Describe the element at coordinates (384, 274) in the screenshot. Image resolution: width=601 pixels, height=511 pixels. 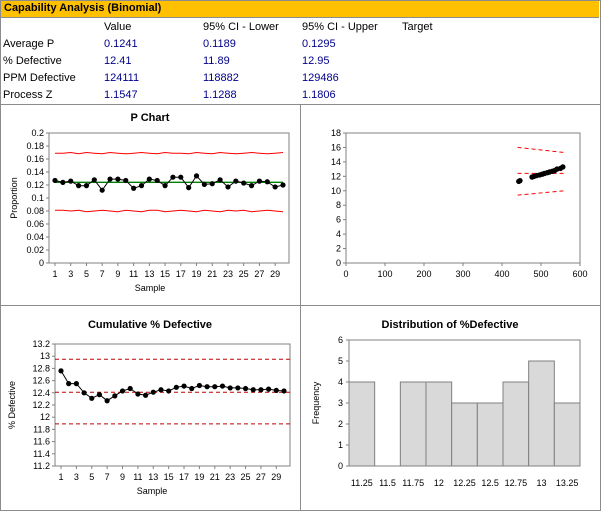
I see `x-tick-label: 100` at that location.